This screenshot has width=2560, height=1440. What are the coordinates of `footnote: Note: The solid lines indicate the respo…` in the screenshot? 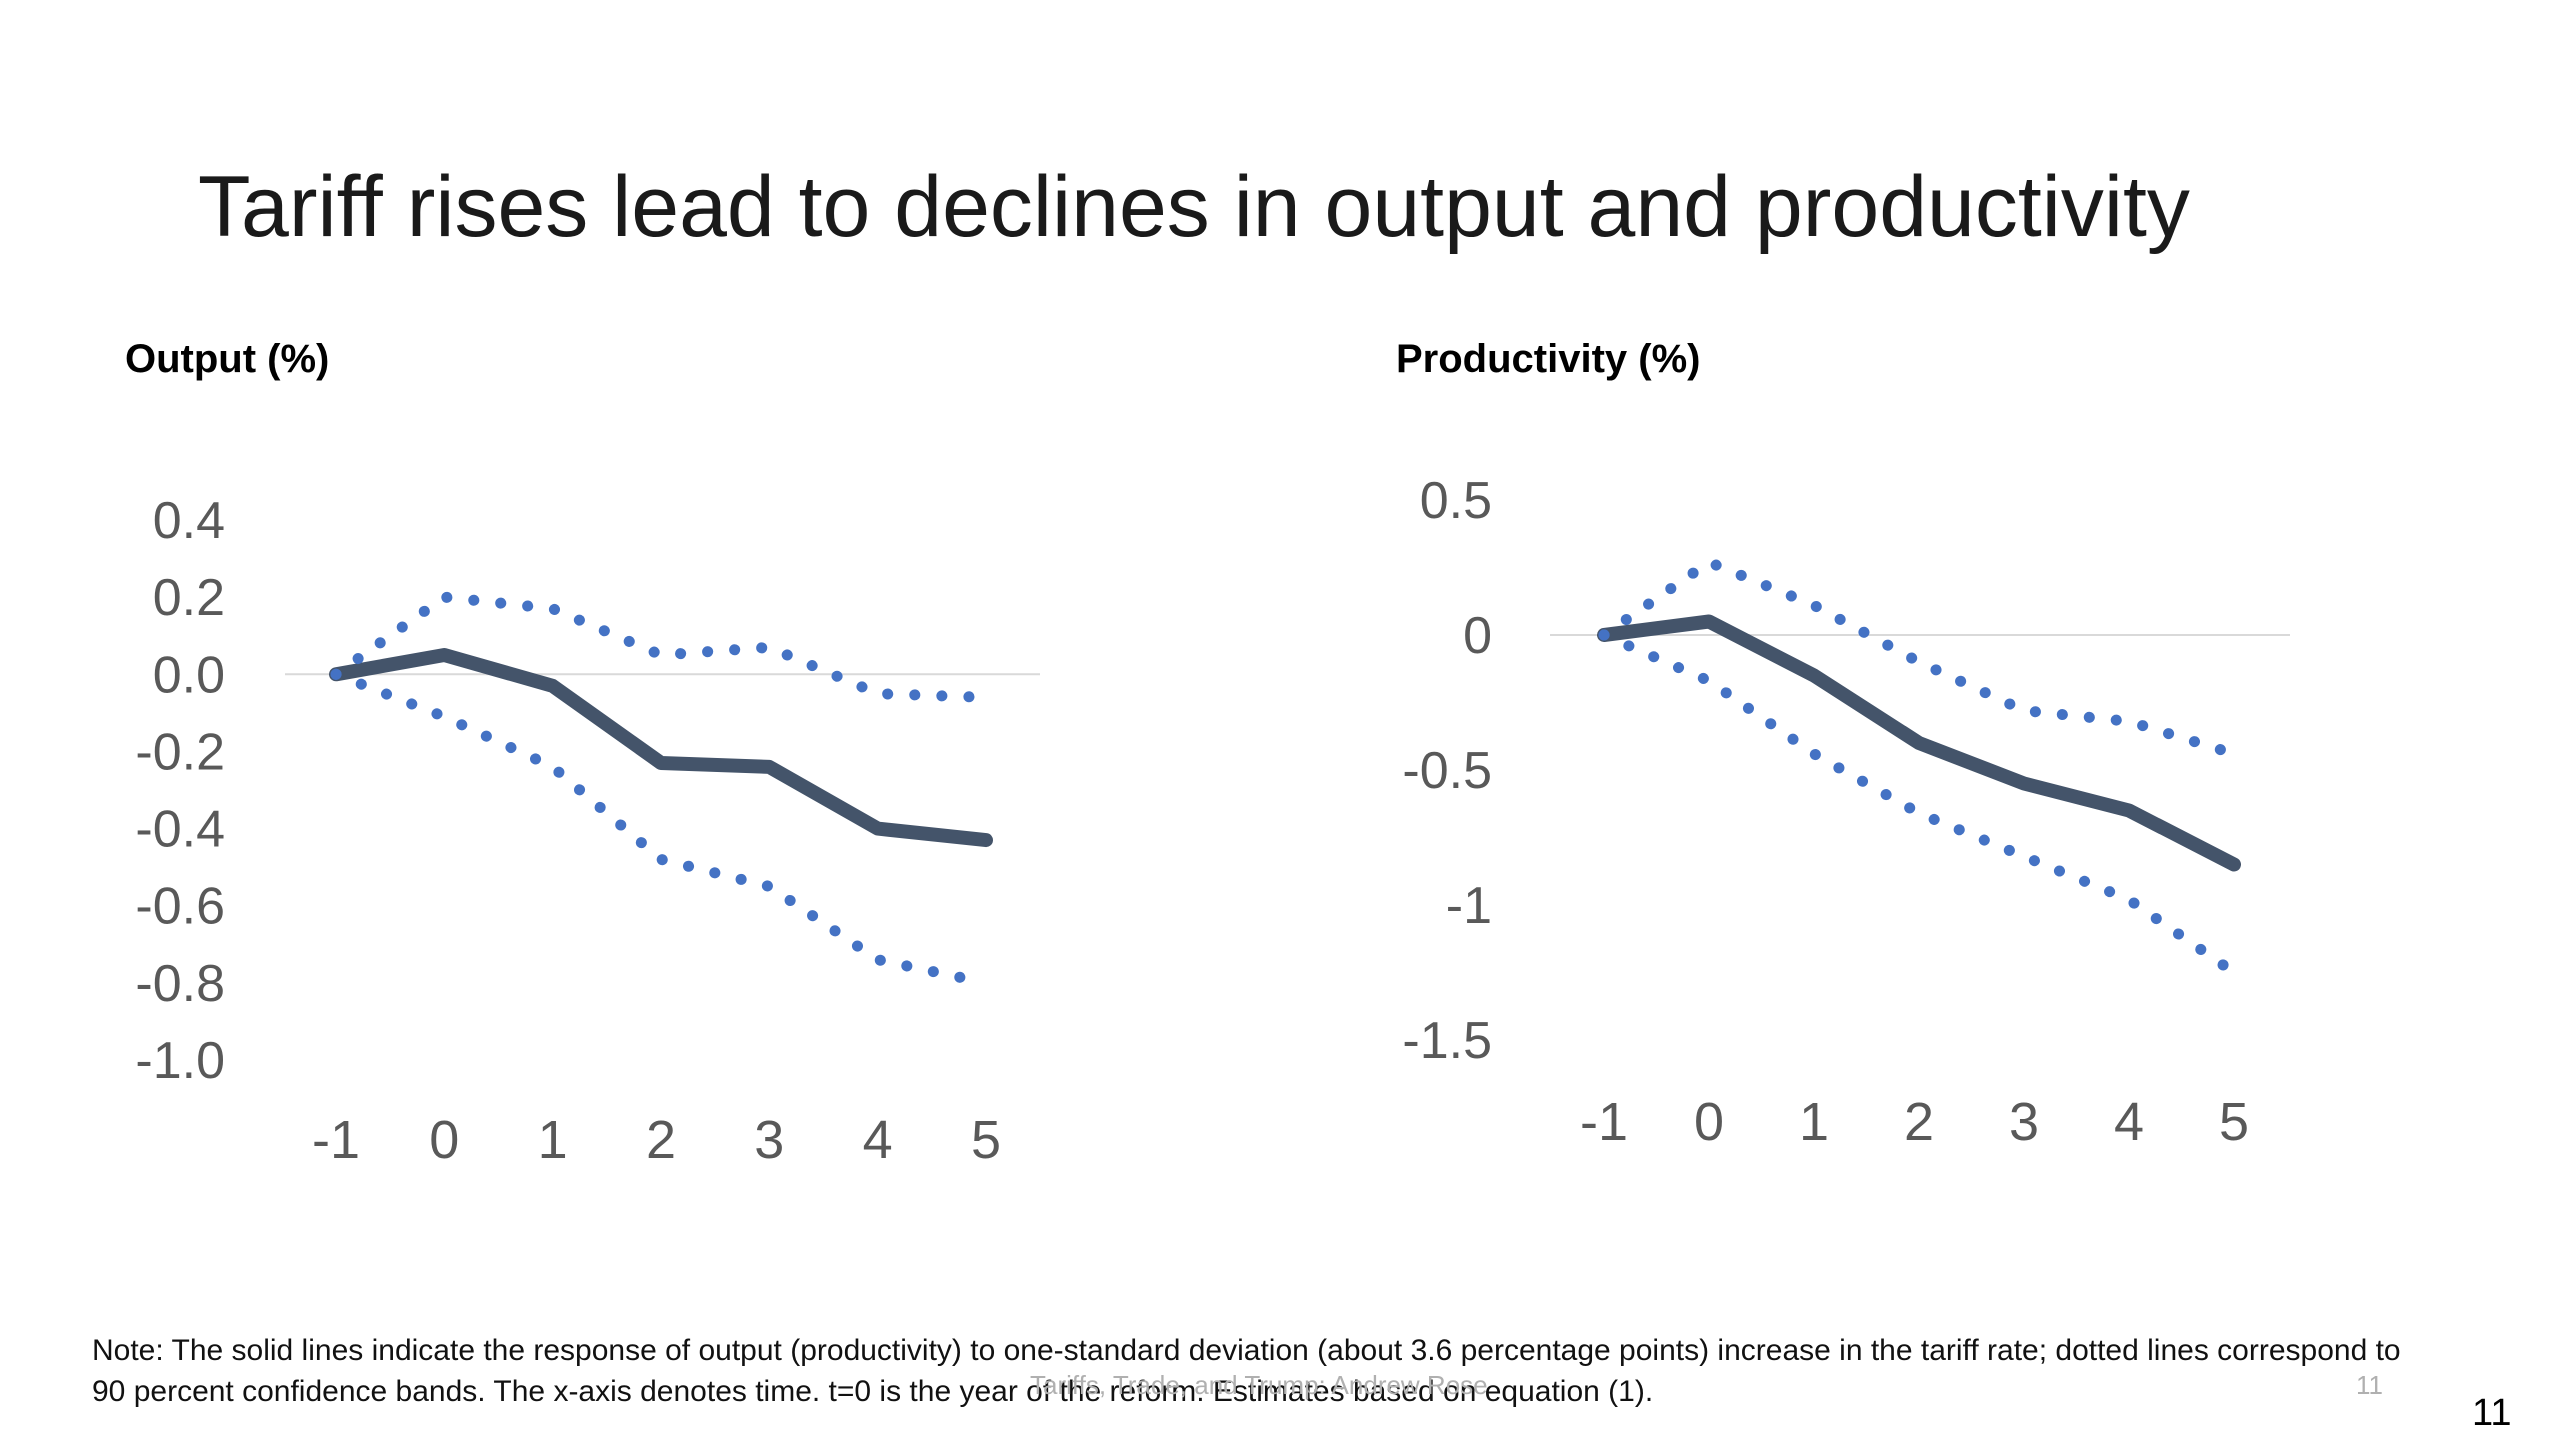 It's located at (1246, 1371).